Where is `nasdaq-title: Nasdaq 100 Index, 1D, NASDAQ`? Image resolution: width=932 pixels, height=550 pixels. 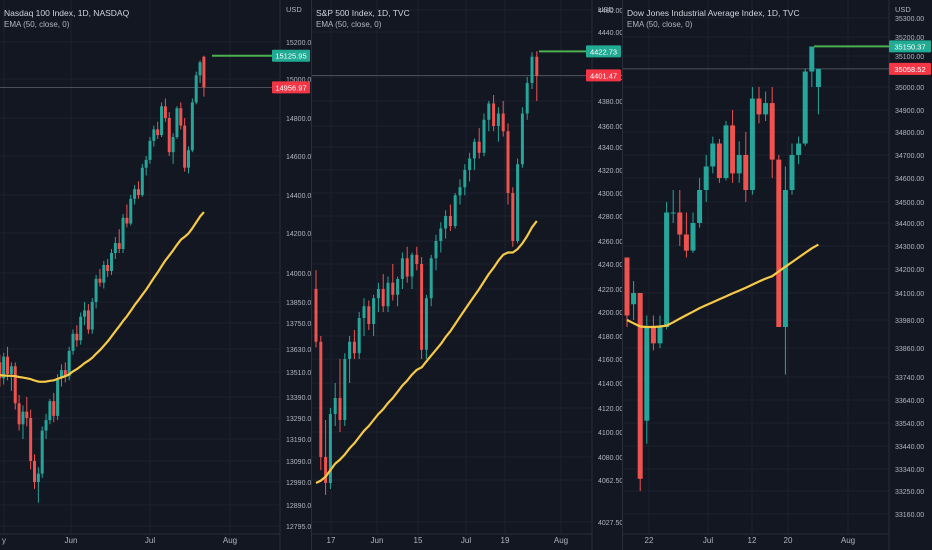
nasdaq-title: Nasdaq 100 Index, 1D, NASDAQ is located at coordinates (67, 13).